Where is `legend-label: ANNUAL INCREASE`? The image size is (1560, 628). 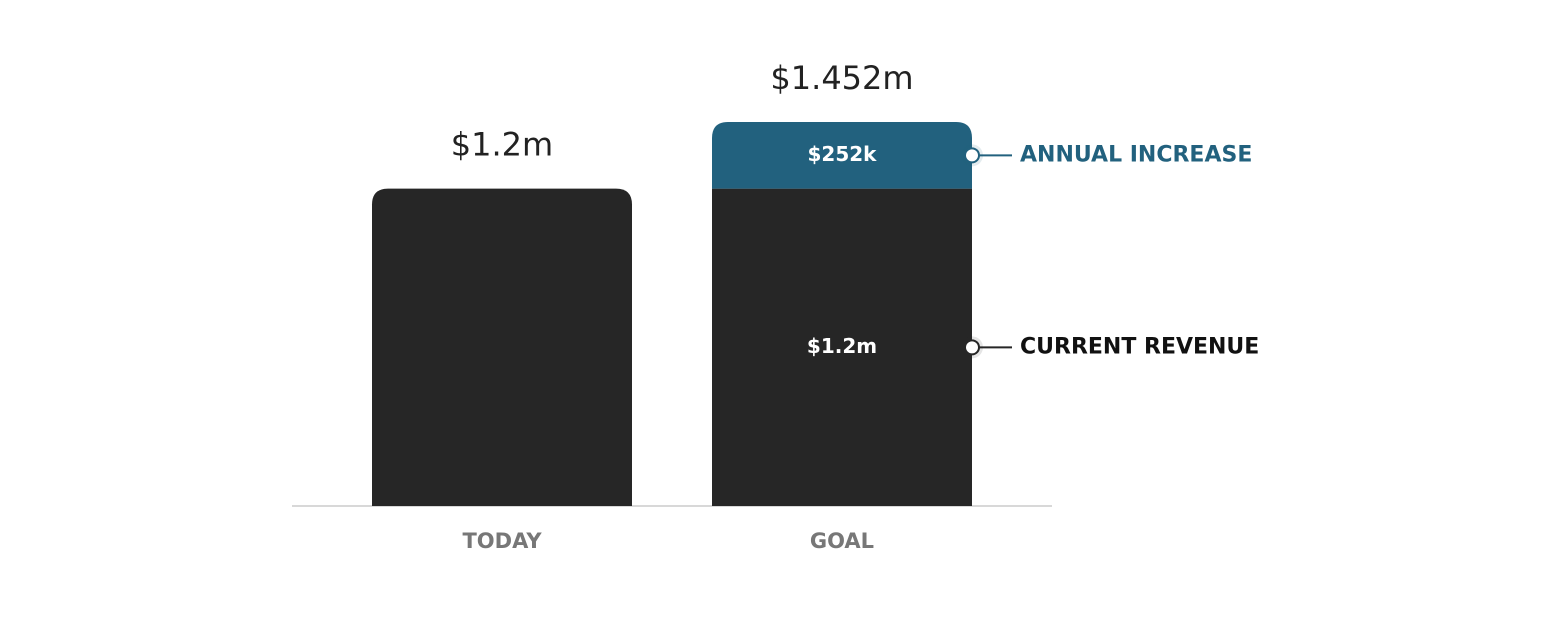 legend-label: ANNUAL INCREASE is located at coordinates (1136, 154).